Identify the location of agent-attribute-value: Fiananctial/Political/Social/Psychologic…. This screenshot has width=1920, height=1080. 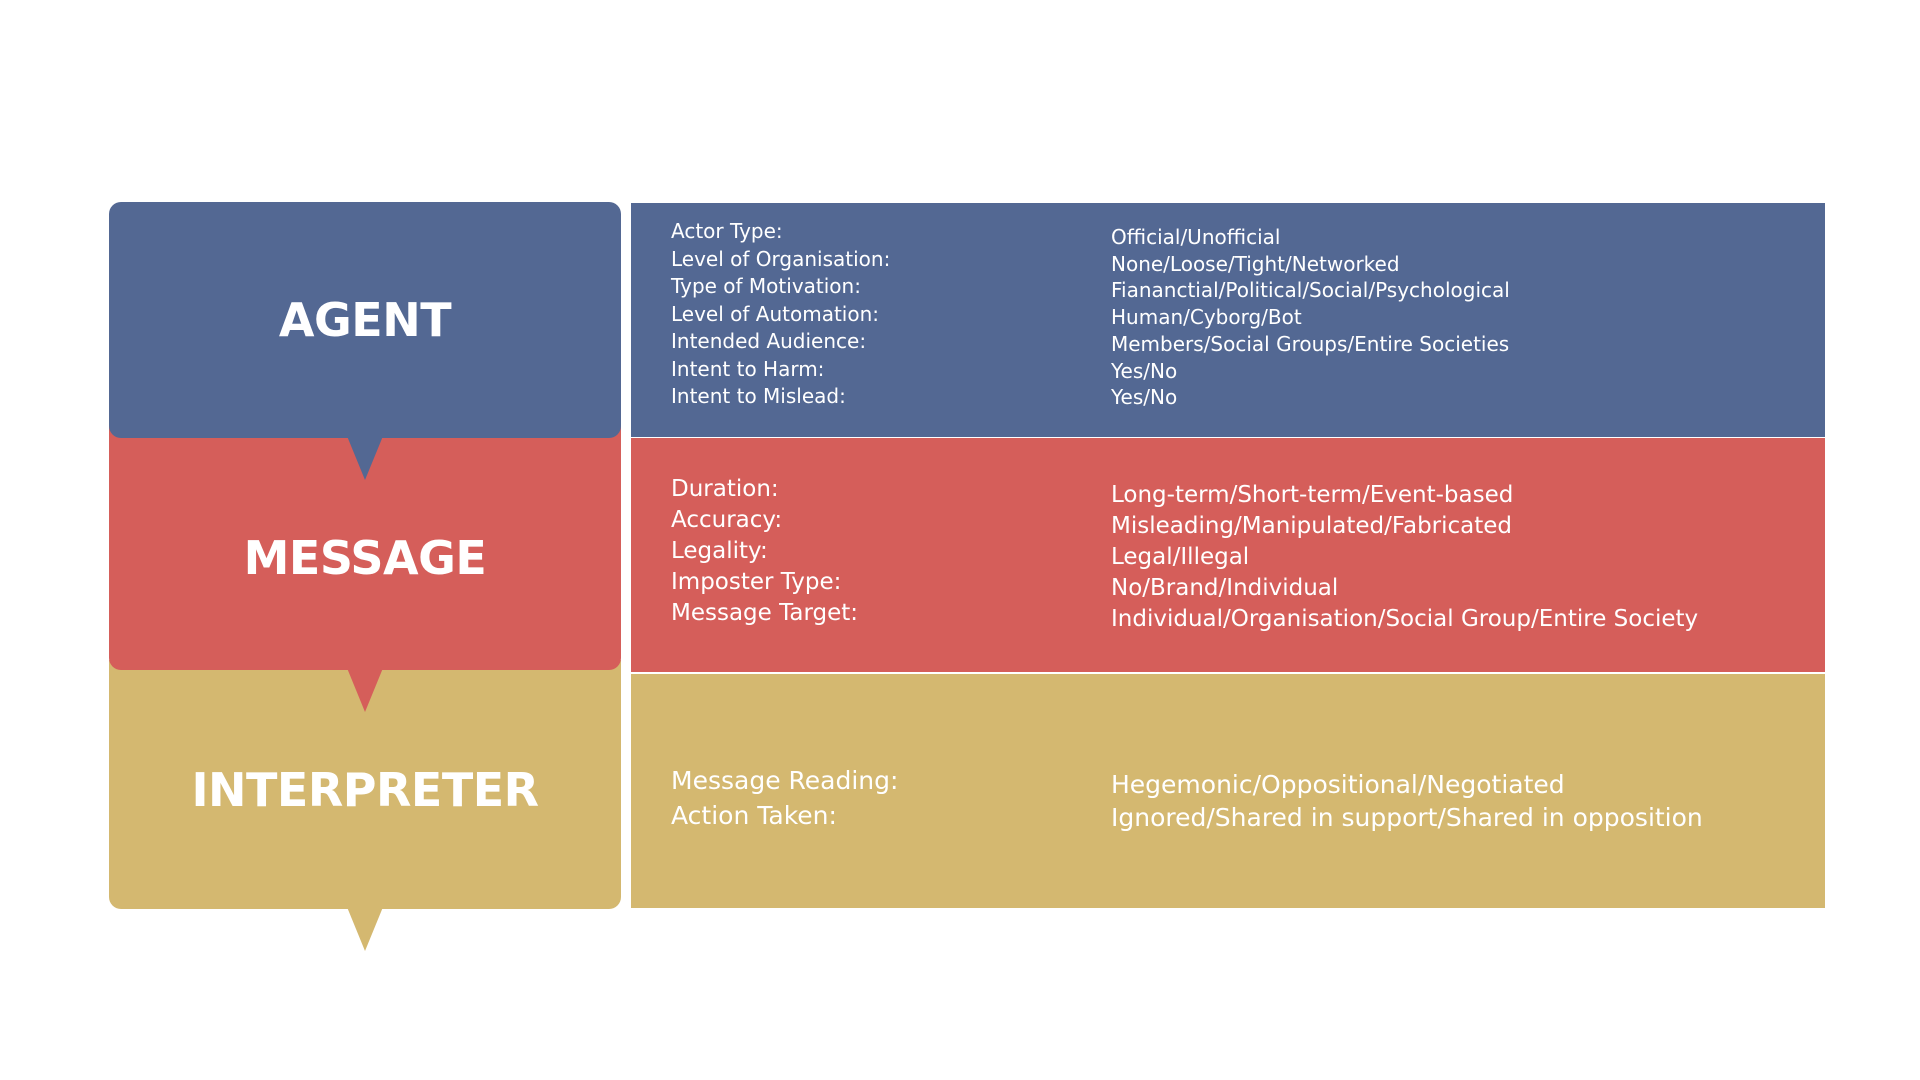
(1310, 290).